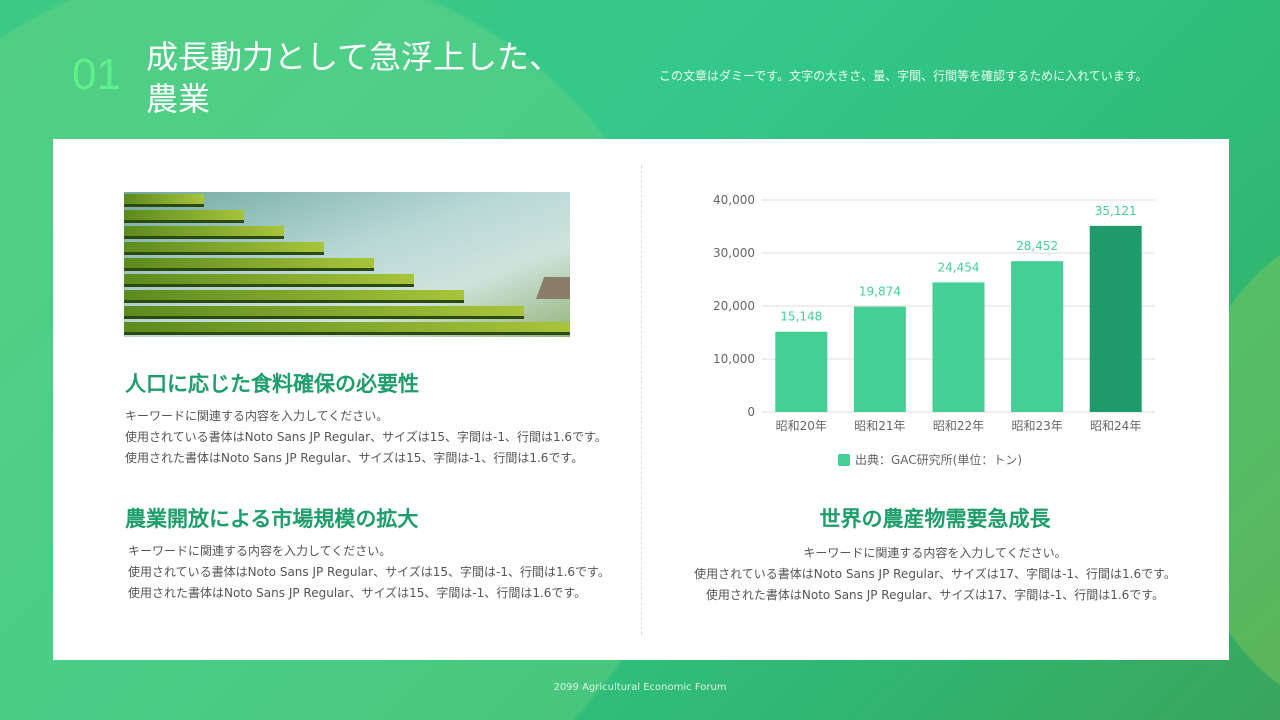  Describe the element at coordinates (272, 519) in the screenshot. I see `section2-heading: 農業開放による市場規模の拡大` at that location.